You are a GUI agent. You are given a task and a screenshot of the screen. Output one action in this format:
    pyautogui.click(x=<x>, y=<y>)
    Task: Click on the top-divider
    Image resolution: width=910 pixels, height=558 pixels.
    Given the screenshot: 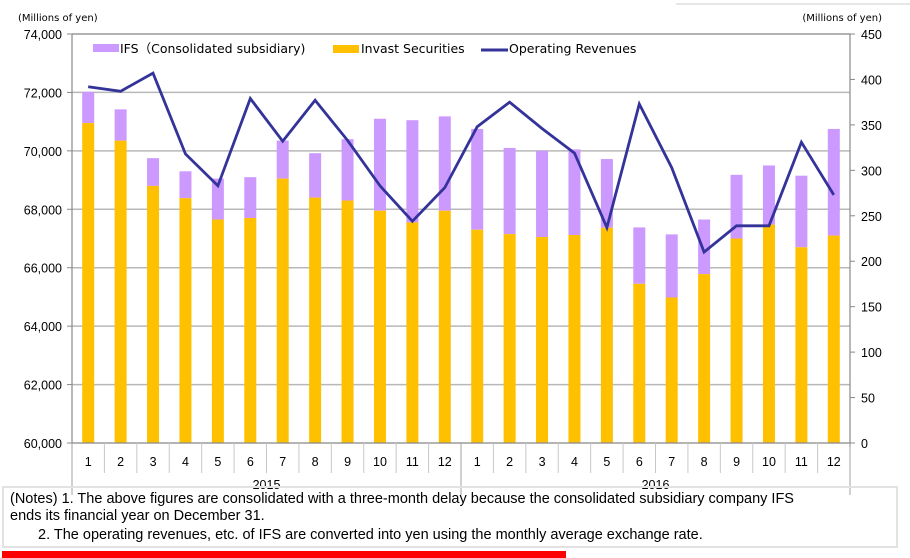 What is the action you would take?
    pyautogui.click(x=793, y=4)
    